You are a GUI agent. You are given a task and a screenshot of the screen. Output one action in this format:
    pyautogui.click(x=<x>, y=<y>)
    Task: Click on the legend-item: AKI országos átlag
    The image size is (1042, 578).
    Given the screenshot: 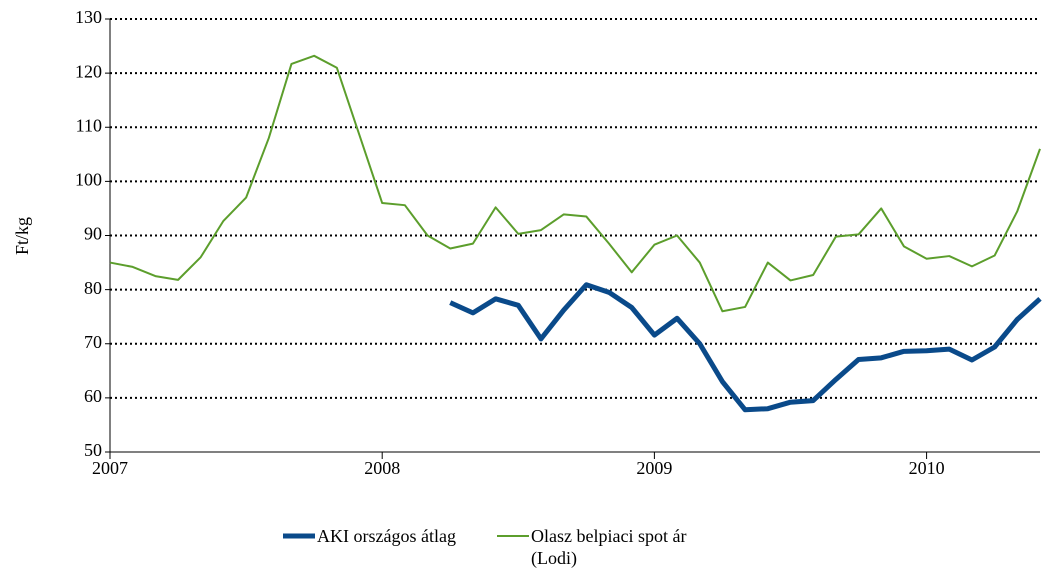 What is the action you would take?
    pyautogui.click(x=386, y=536)
    